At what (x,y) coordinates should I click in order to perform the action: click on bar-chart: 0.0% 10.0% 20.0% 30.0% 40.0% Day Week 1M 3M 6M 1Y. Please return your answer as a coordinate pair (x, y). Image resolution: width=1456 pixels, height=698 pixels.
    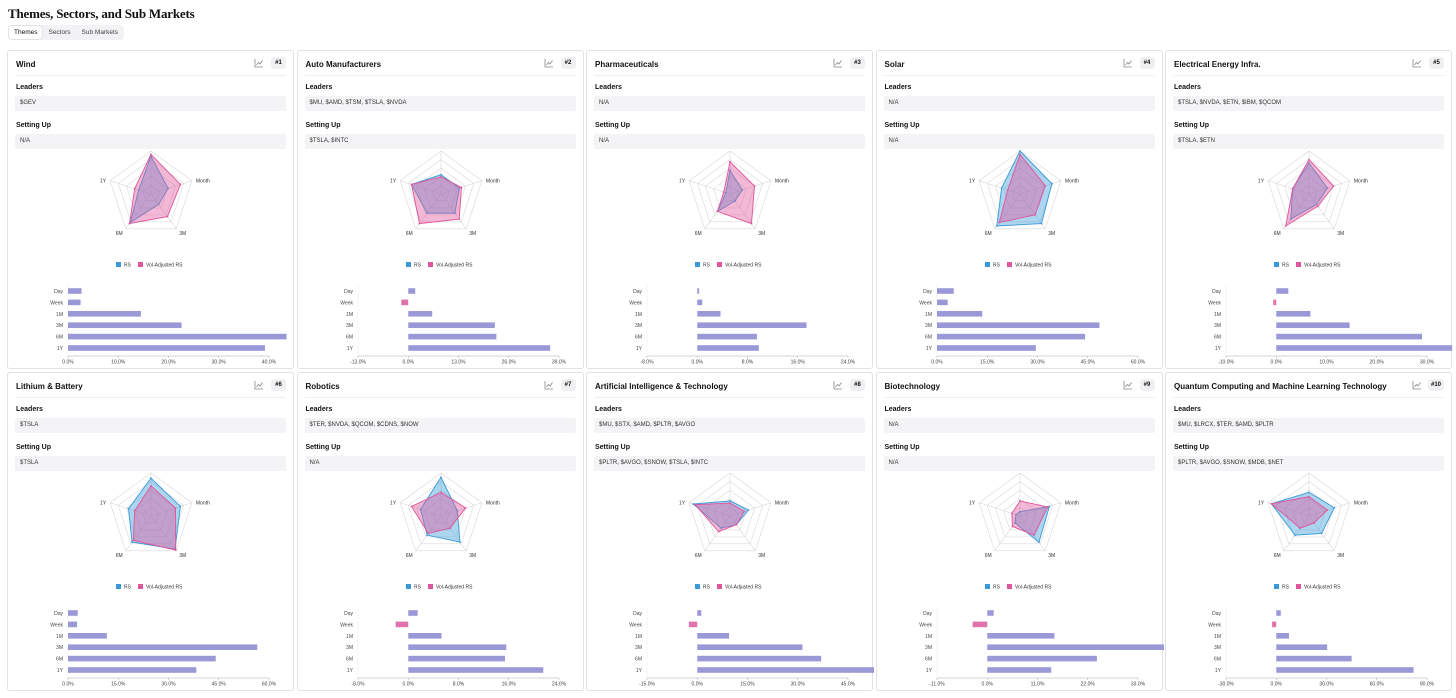
    Looking at the image, I should click on (168, 325).